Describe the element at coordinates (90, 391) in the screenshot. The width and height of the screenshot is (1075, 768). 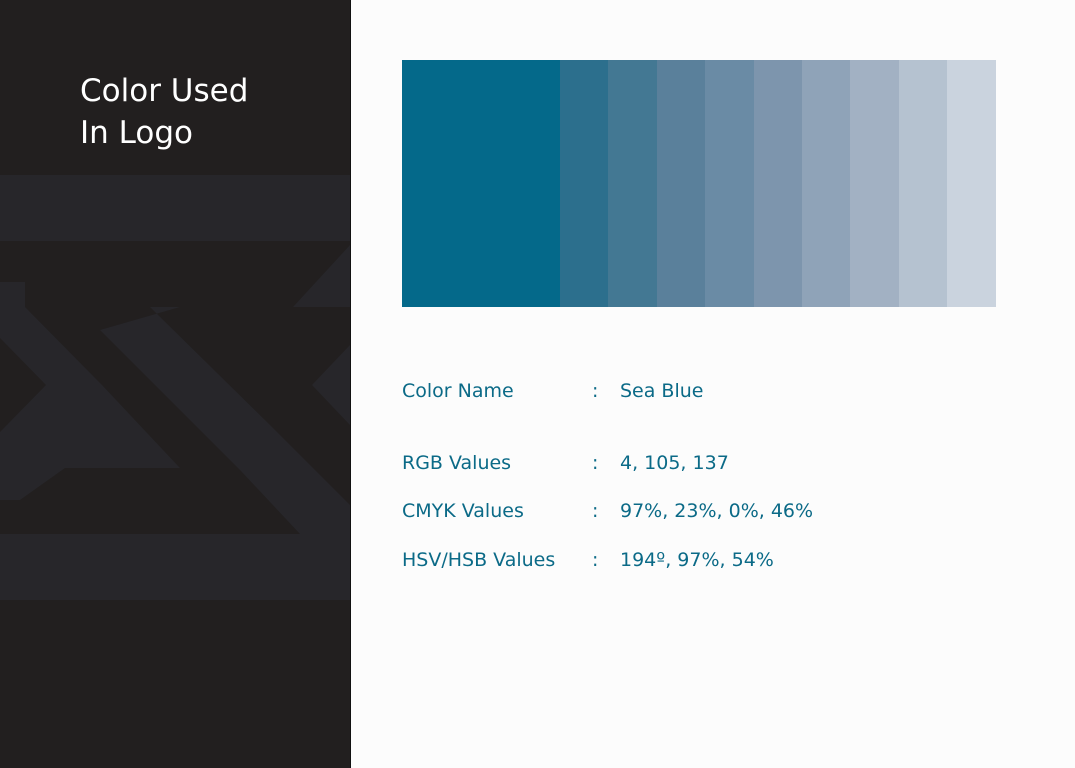
I see `pattern-chevron-left` at that location.